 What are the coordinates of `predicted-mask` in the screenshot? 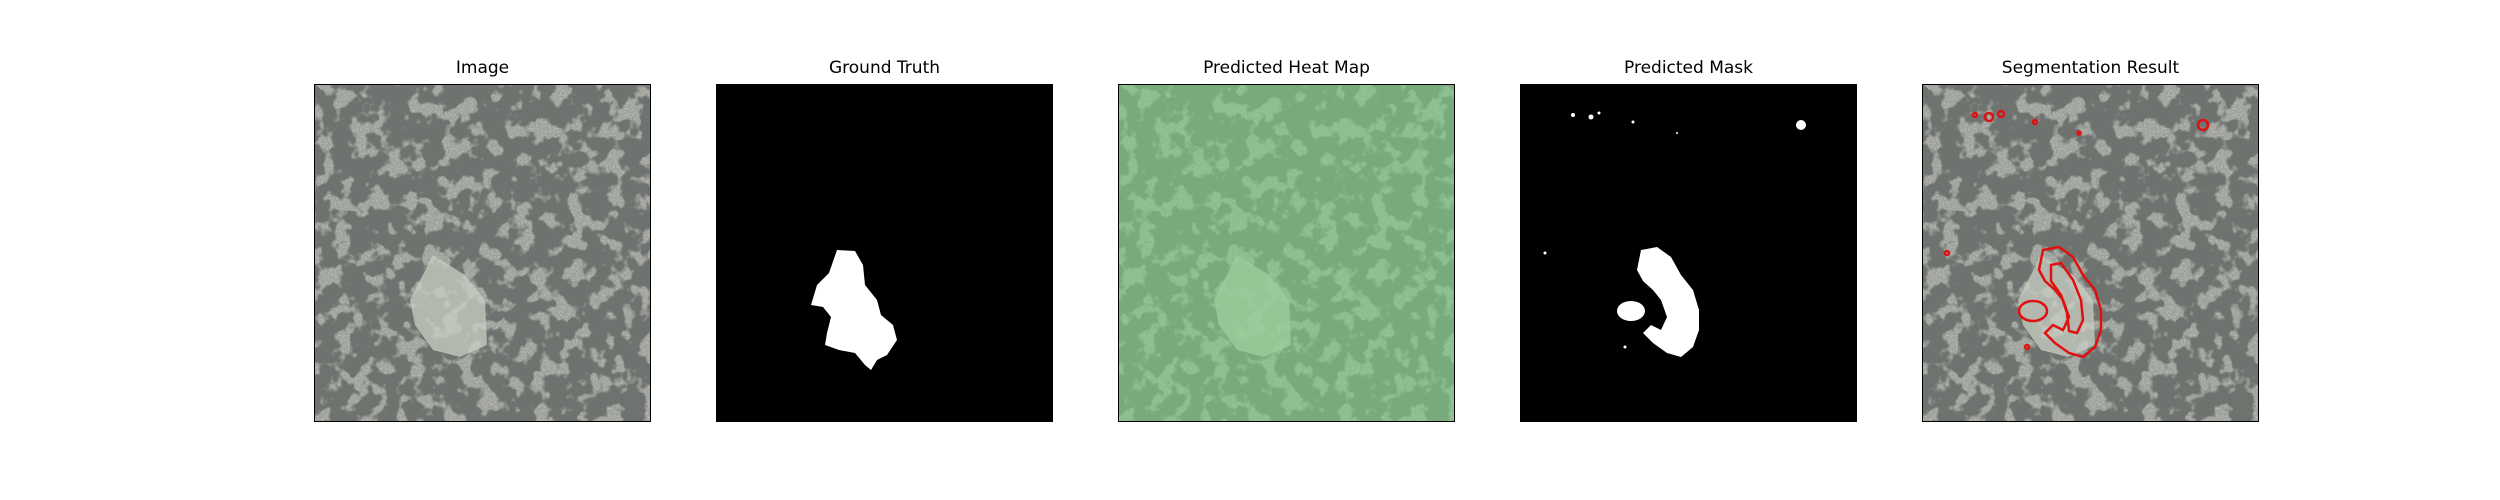 It's located at (1688, 253).